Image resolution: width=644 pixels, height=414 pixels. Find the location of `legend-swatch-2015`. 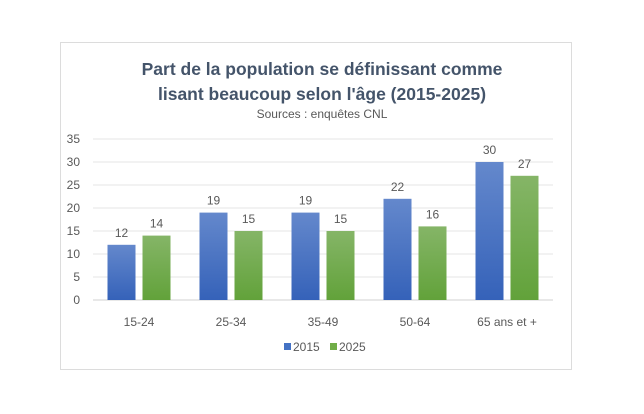

legend-swatch-2015 is located at coordinates (287, 346).